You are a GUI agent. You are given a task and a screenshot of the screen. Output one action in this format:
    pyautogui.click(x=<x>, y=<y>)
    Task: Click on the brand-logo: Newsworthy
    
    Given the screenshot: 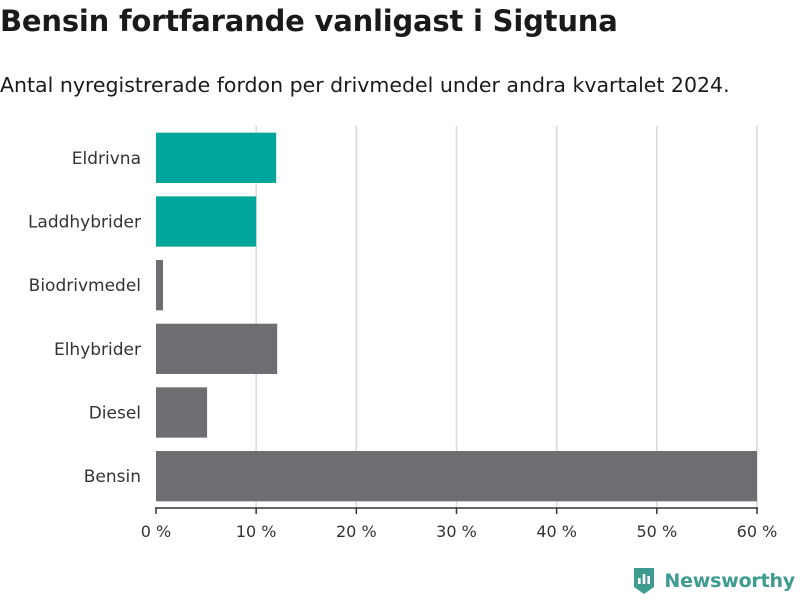 What is the action you would take?
    pyautogui.click(x=713, y=581)
    